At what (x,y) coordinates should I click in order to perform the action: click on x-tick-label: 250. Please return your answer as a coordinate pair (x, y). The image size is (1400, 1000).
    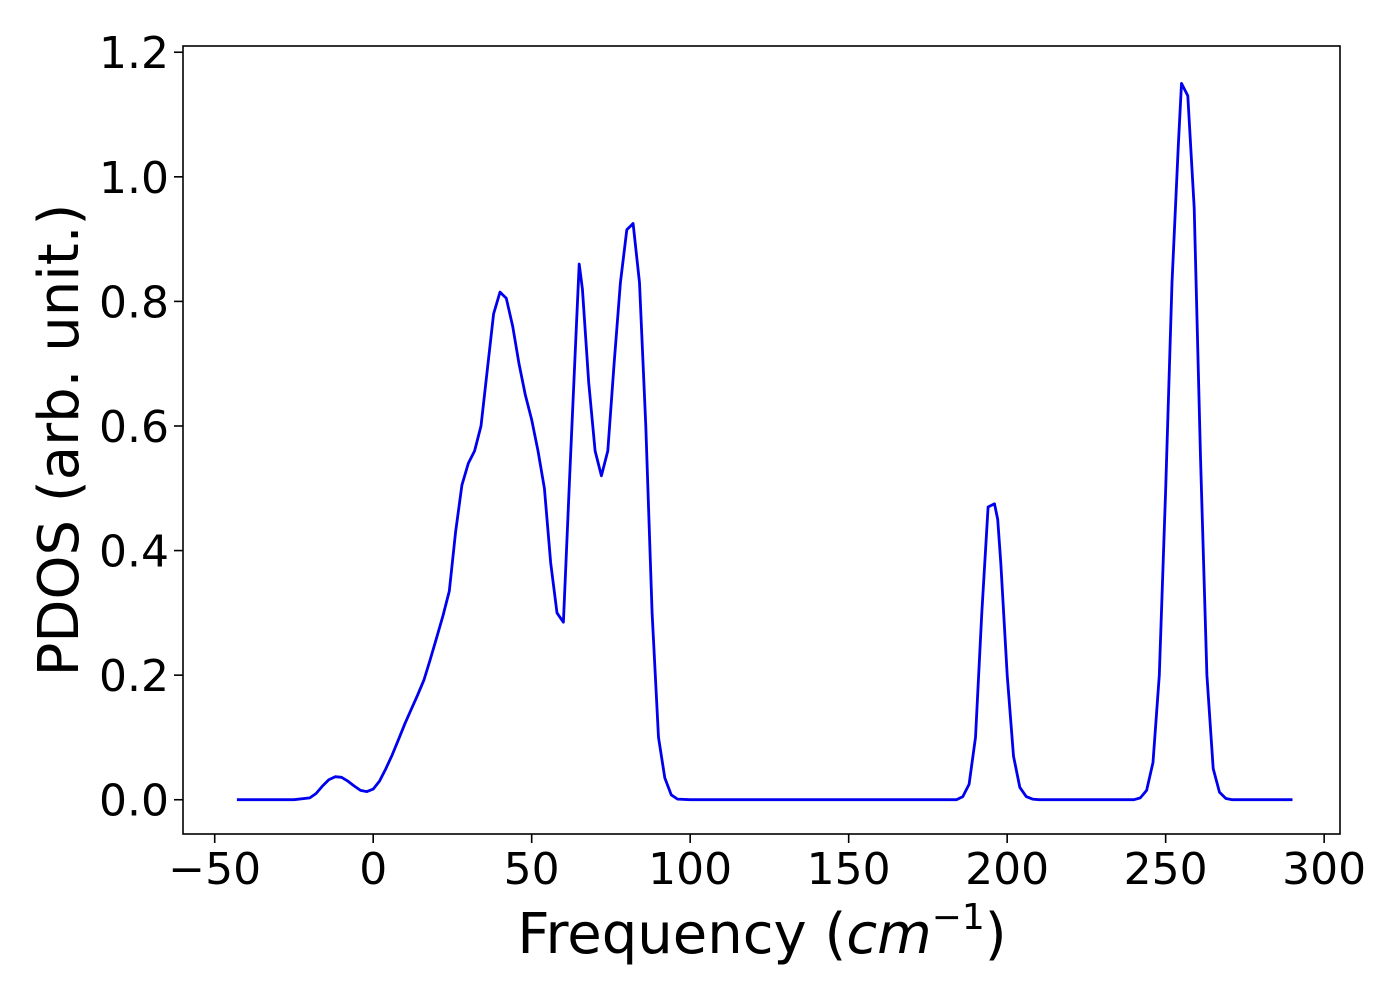
    Looking at the image, I should click on (1166, 869).